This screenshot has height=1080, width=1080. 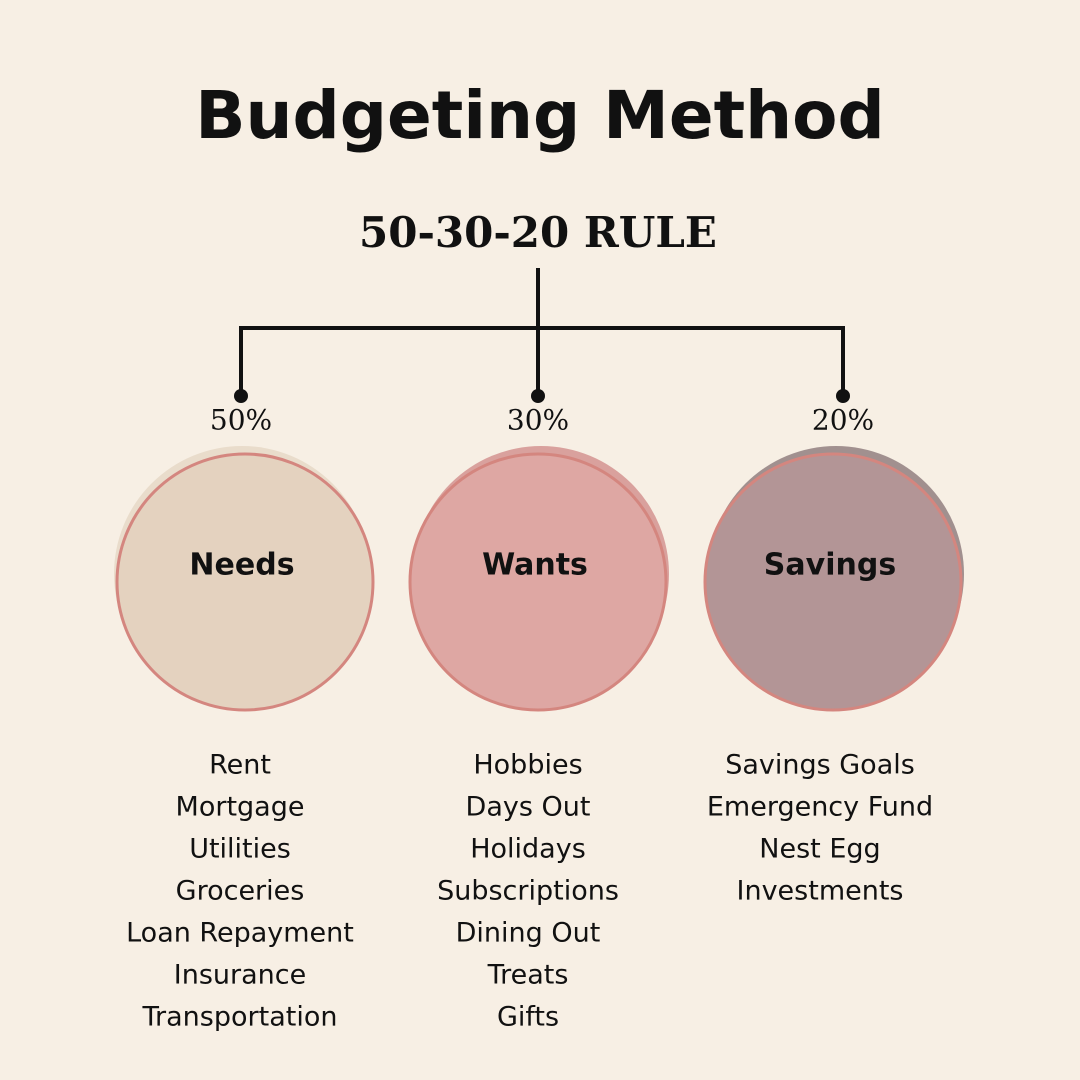 What do you see at coordinates (820, 807) in the screenshot?
I see `list-item: Emergency Fund` at bounding box center [820, 807].